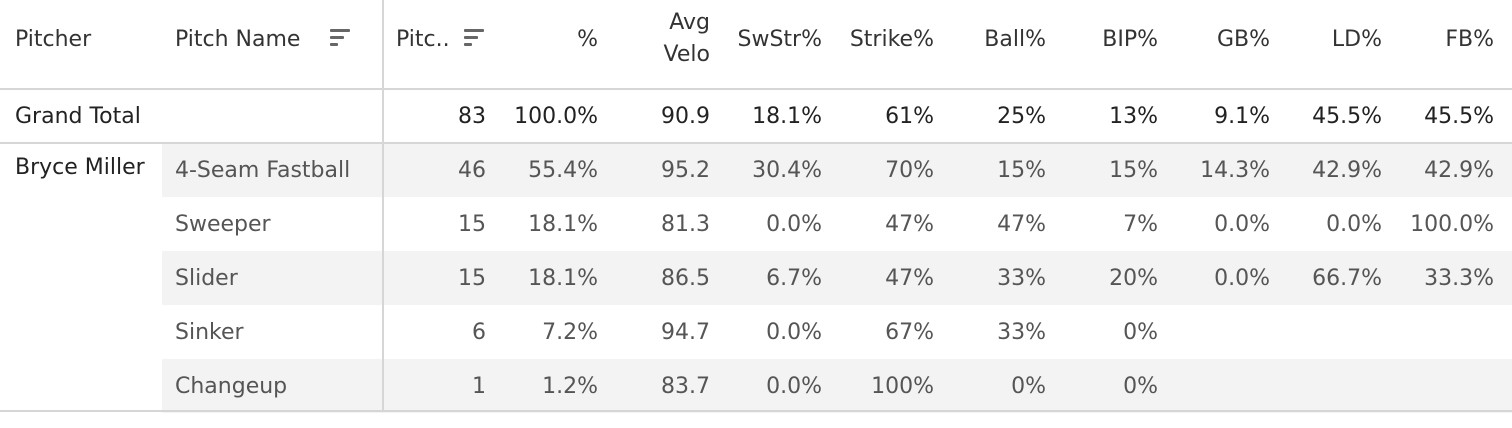 This screenshot has width=1512, height=428. I want to click on header-percent: %, so click(587, 39).